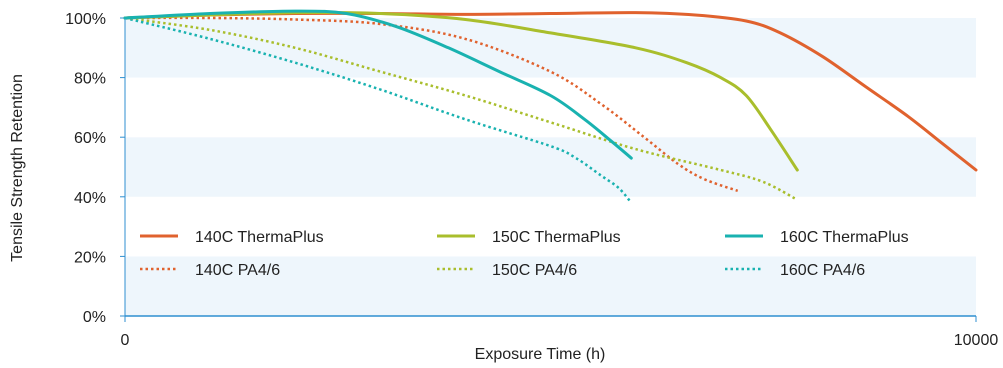  Describe the element at coordinates (534, 270) in the screenshot. I see `legend-label: 150C PA4/6` at that location.